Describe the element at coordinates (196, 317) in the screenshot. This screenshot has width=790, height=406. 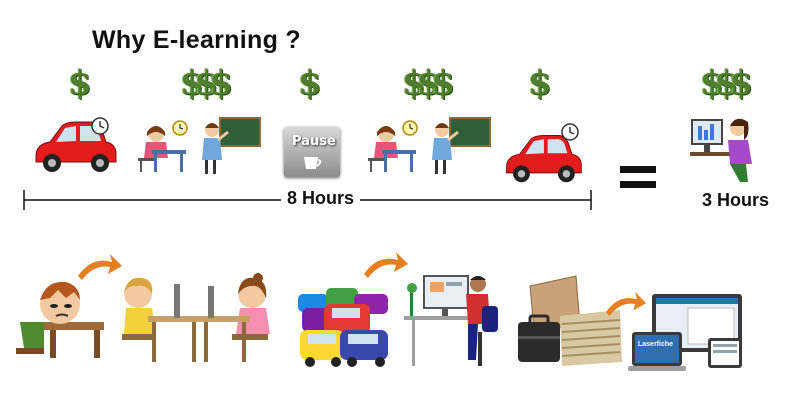
I see `students-computers-icon` at that location.